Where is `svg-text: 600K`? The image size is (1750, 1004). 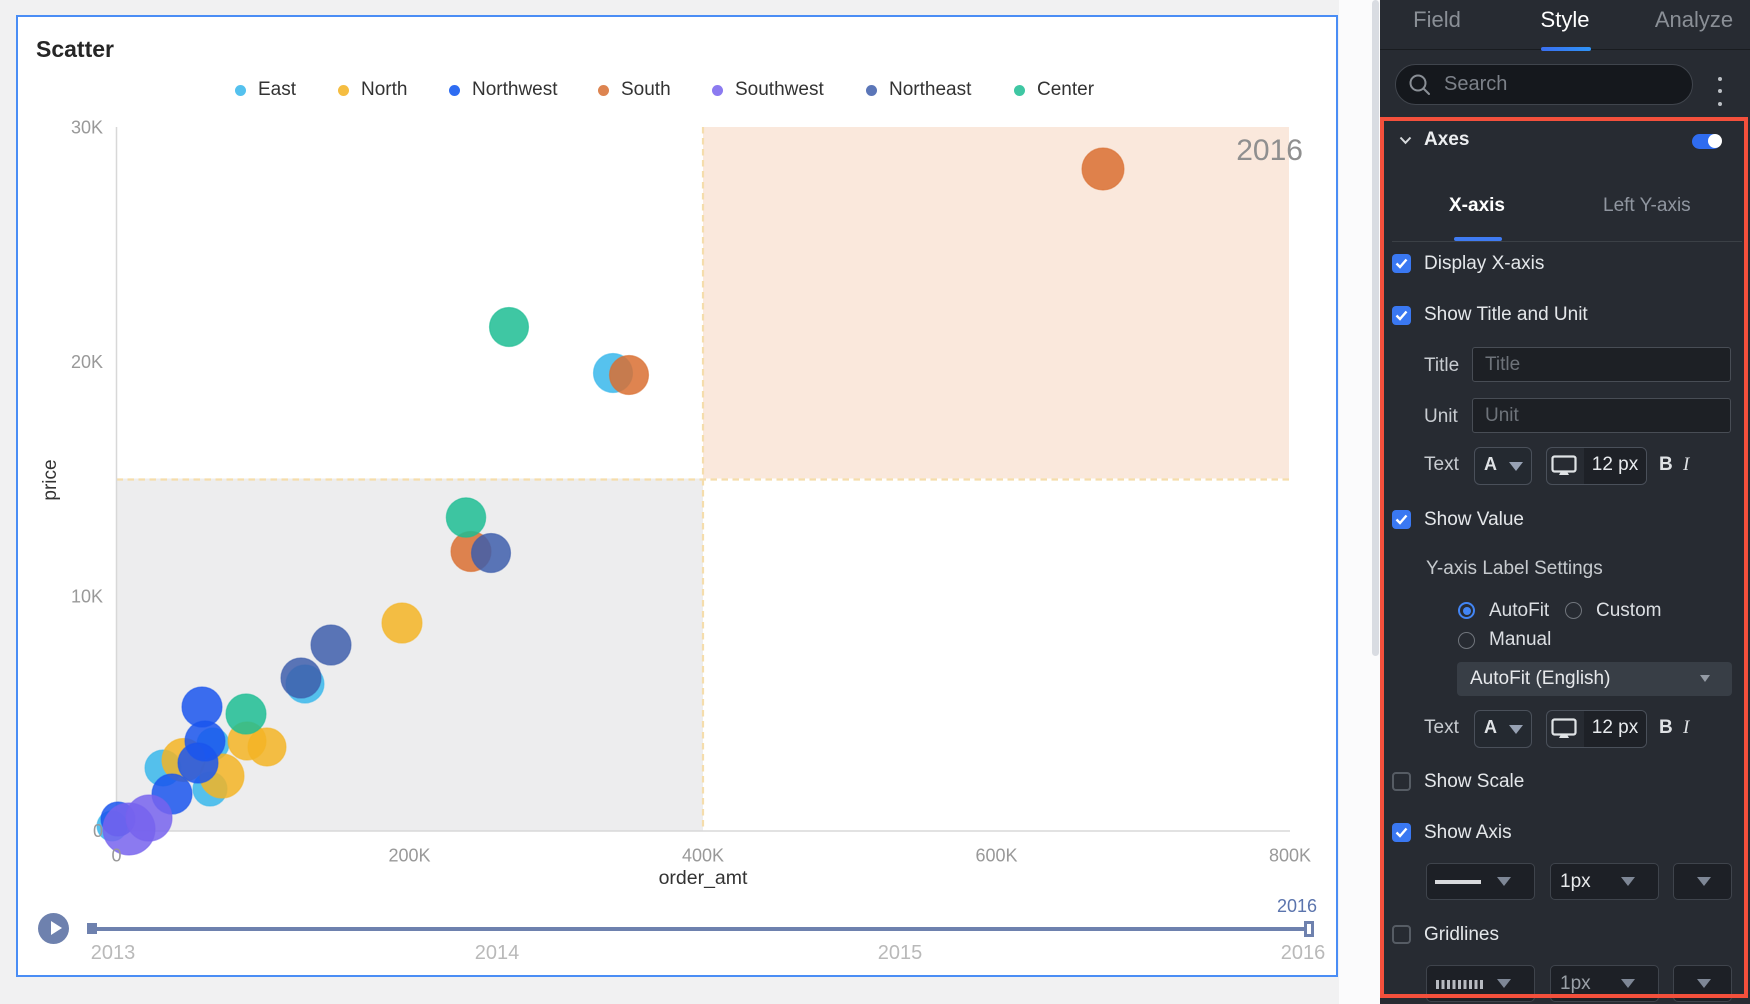 svg-text: 600K is located at coordinates (996, 856).